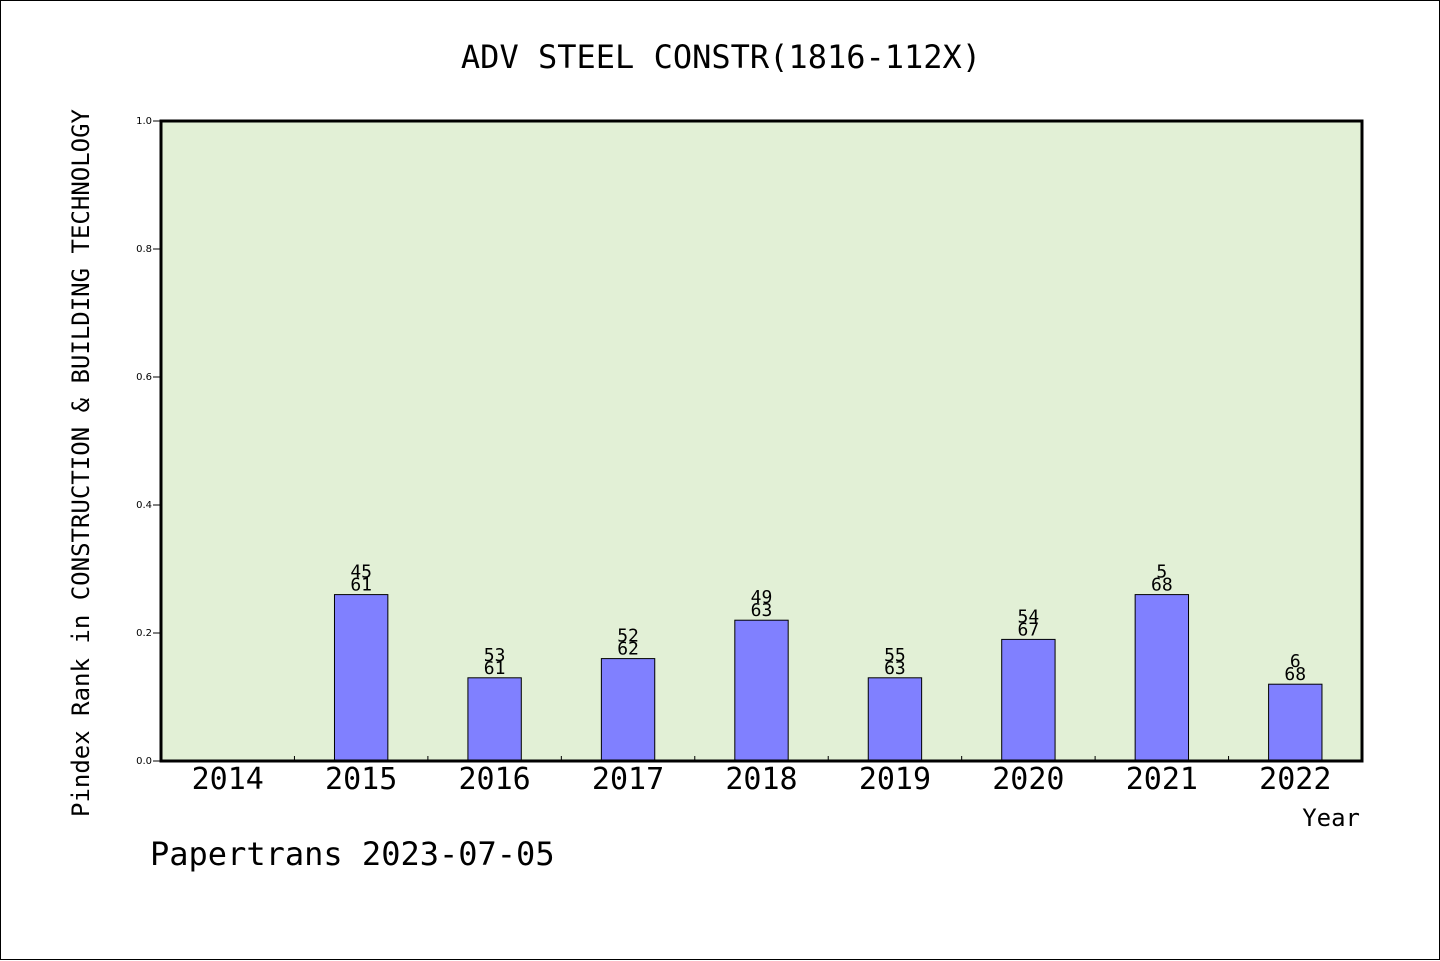 Image resolution: width=1440 pixels, height=961 pixels. I want to click on footer-text: Papertrans 2023-07-05, so click(352, 854).